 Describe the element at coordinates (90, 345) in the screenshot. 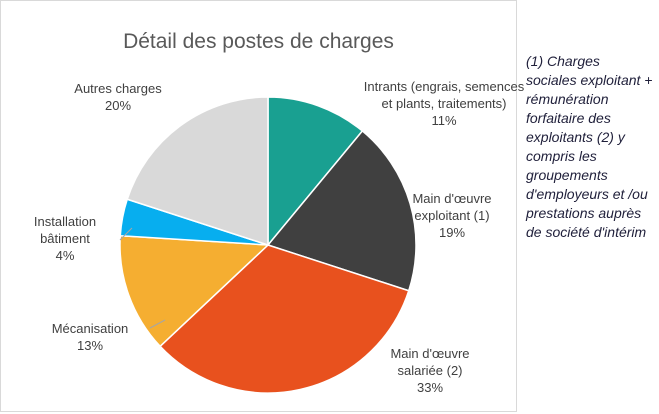

I see `value-label: 13%` at that location.